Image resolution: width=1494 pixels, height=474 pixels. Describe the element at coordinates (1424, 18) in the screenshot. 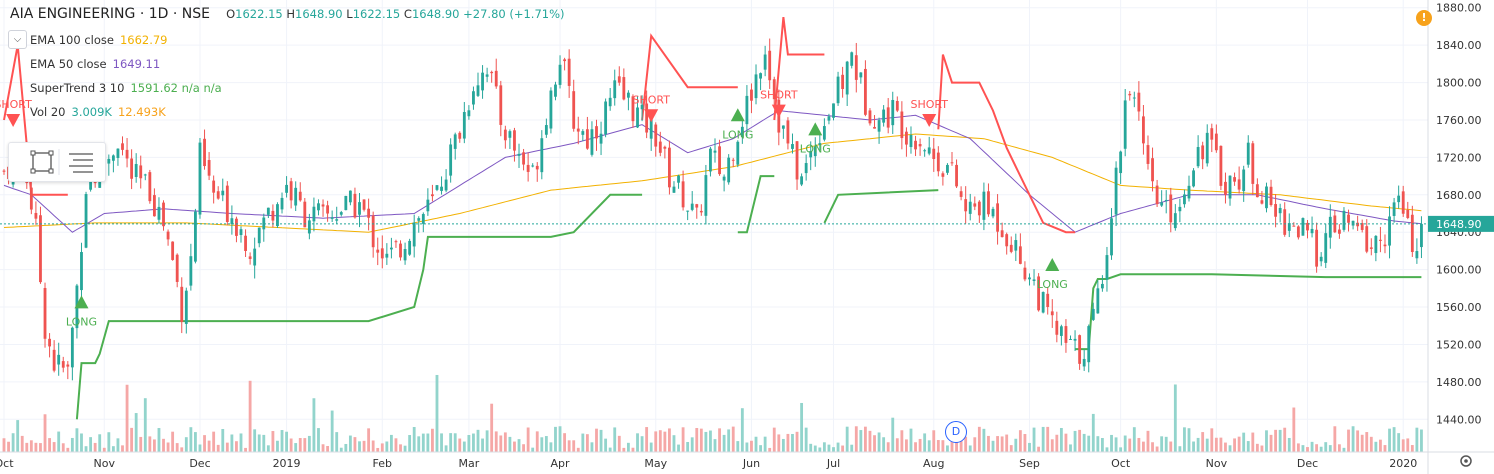

I see `alert-icon: !` at that location.